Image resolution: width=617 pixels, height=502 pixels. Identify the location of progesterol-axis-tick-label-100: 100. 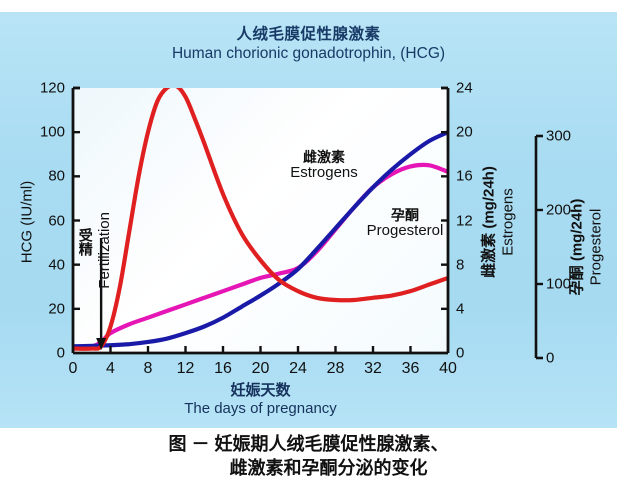
(559, 284).